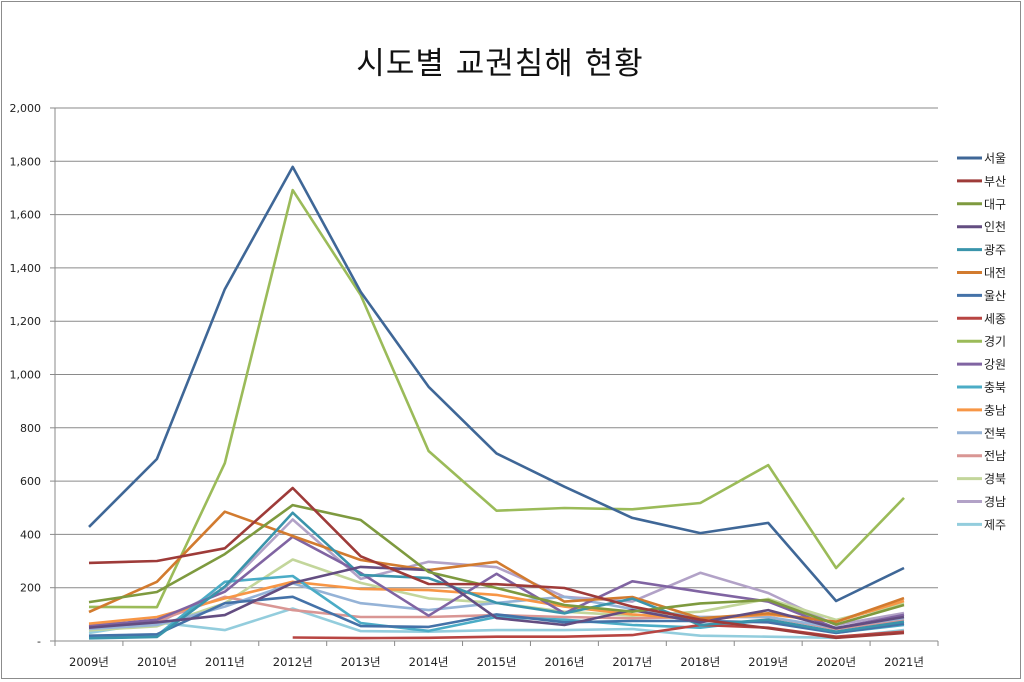 The image size is (1024, 682). What do you see at coordinates (26, 161) in the screenshot?
I see `y-tick-label: 1,800` at bounding box center [26, 161].